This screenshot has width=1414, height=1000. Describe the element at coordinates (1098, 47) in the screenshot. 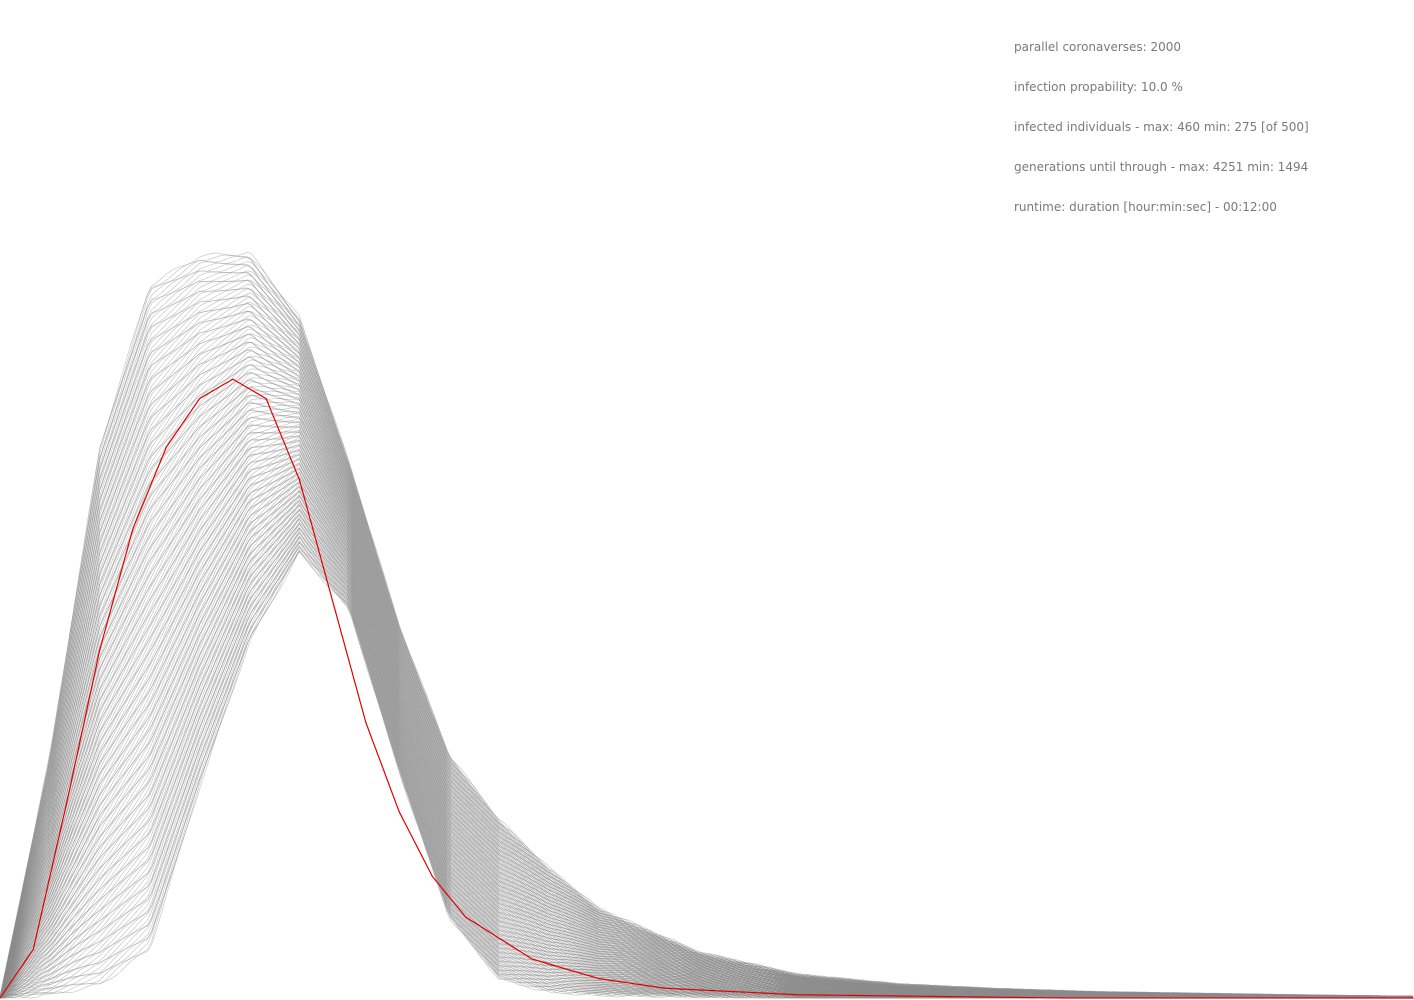

I see `parallel-coronaverses-label: parallel coronaverses: 2000` at that location.